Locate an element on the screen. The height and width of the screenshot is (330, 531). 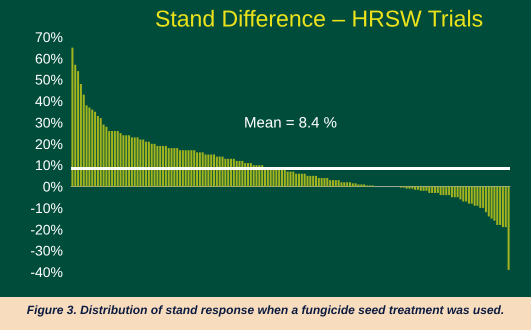
y-tick-label: 70% is located at coordinates (48, 37).